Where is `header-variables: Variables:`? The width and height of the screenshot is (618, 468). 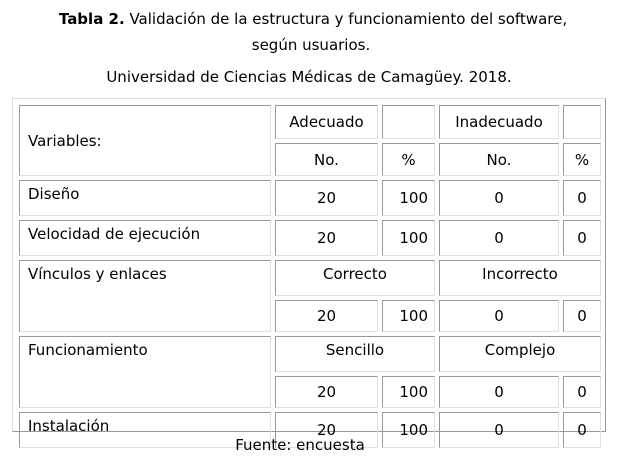
header-variables: Variables: is located at coordinates (145, 140).